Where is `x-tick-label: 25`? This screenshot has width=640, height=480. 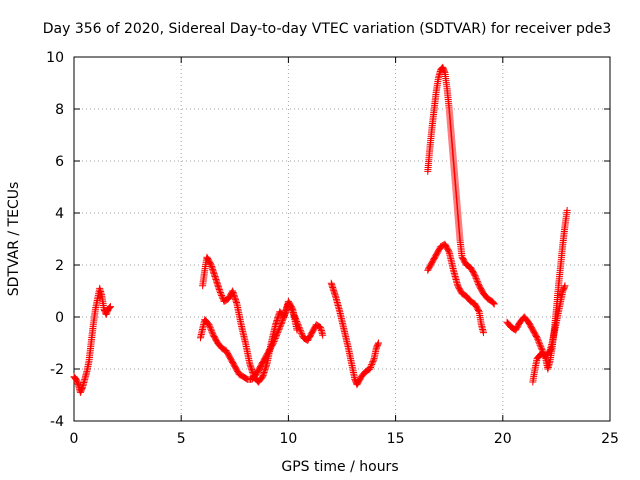
x-tick-label: 25 is located at coordinates (610, 439).